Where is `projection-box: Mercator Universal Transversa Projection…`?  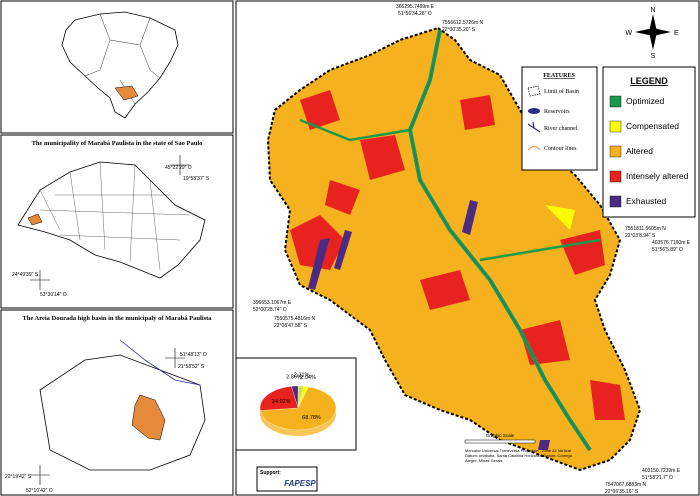
projection-box: Mercator Universal Transversa Projection… is located at coordinates (518, 455).